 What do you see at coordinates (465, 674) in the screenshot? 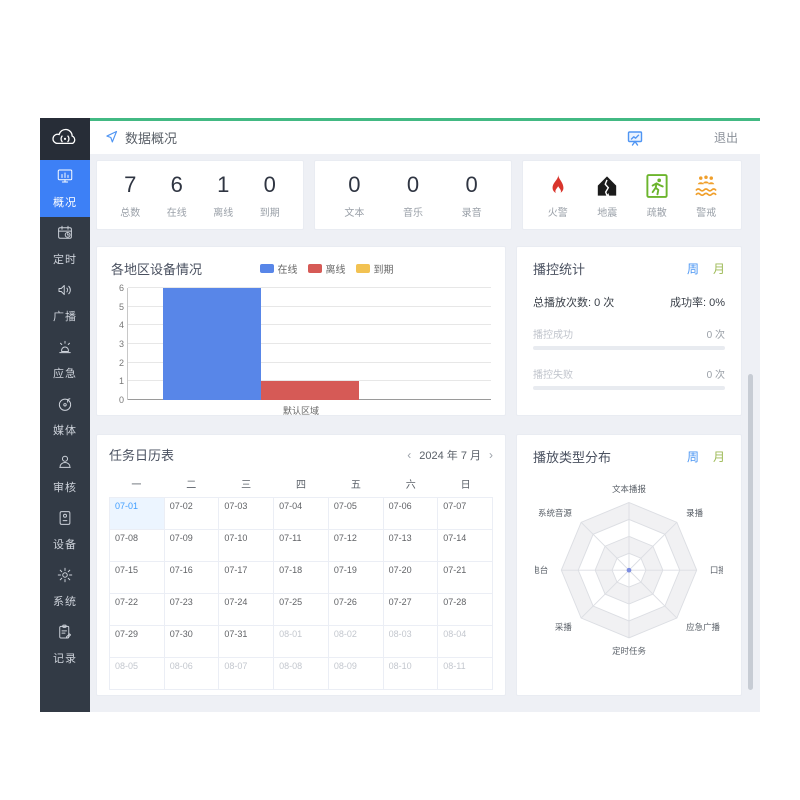
I see `calendar-day: 08-11` at bounding box center [465, 674].